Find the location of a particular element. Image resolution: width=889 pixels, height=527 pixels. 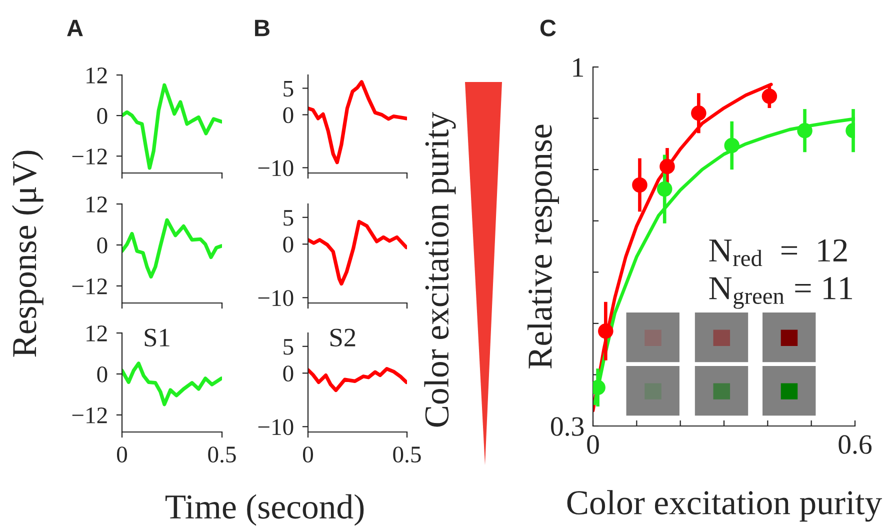

text: Time (second) is located at coordinates (264, 510).